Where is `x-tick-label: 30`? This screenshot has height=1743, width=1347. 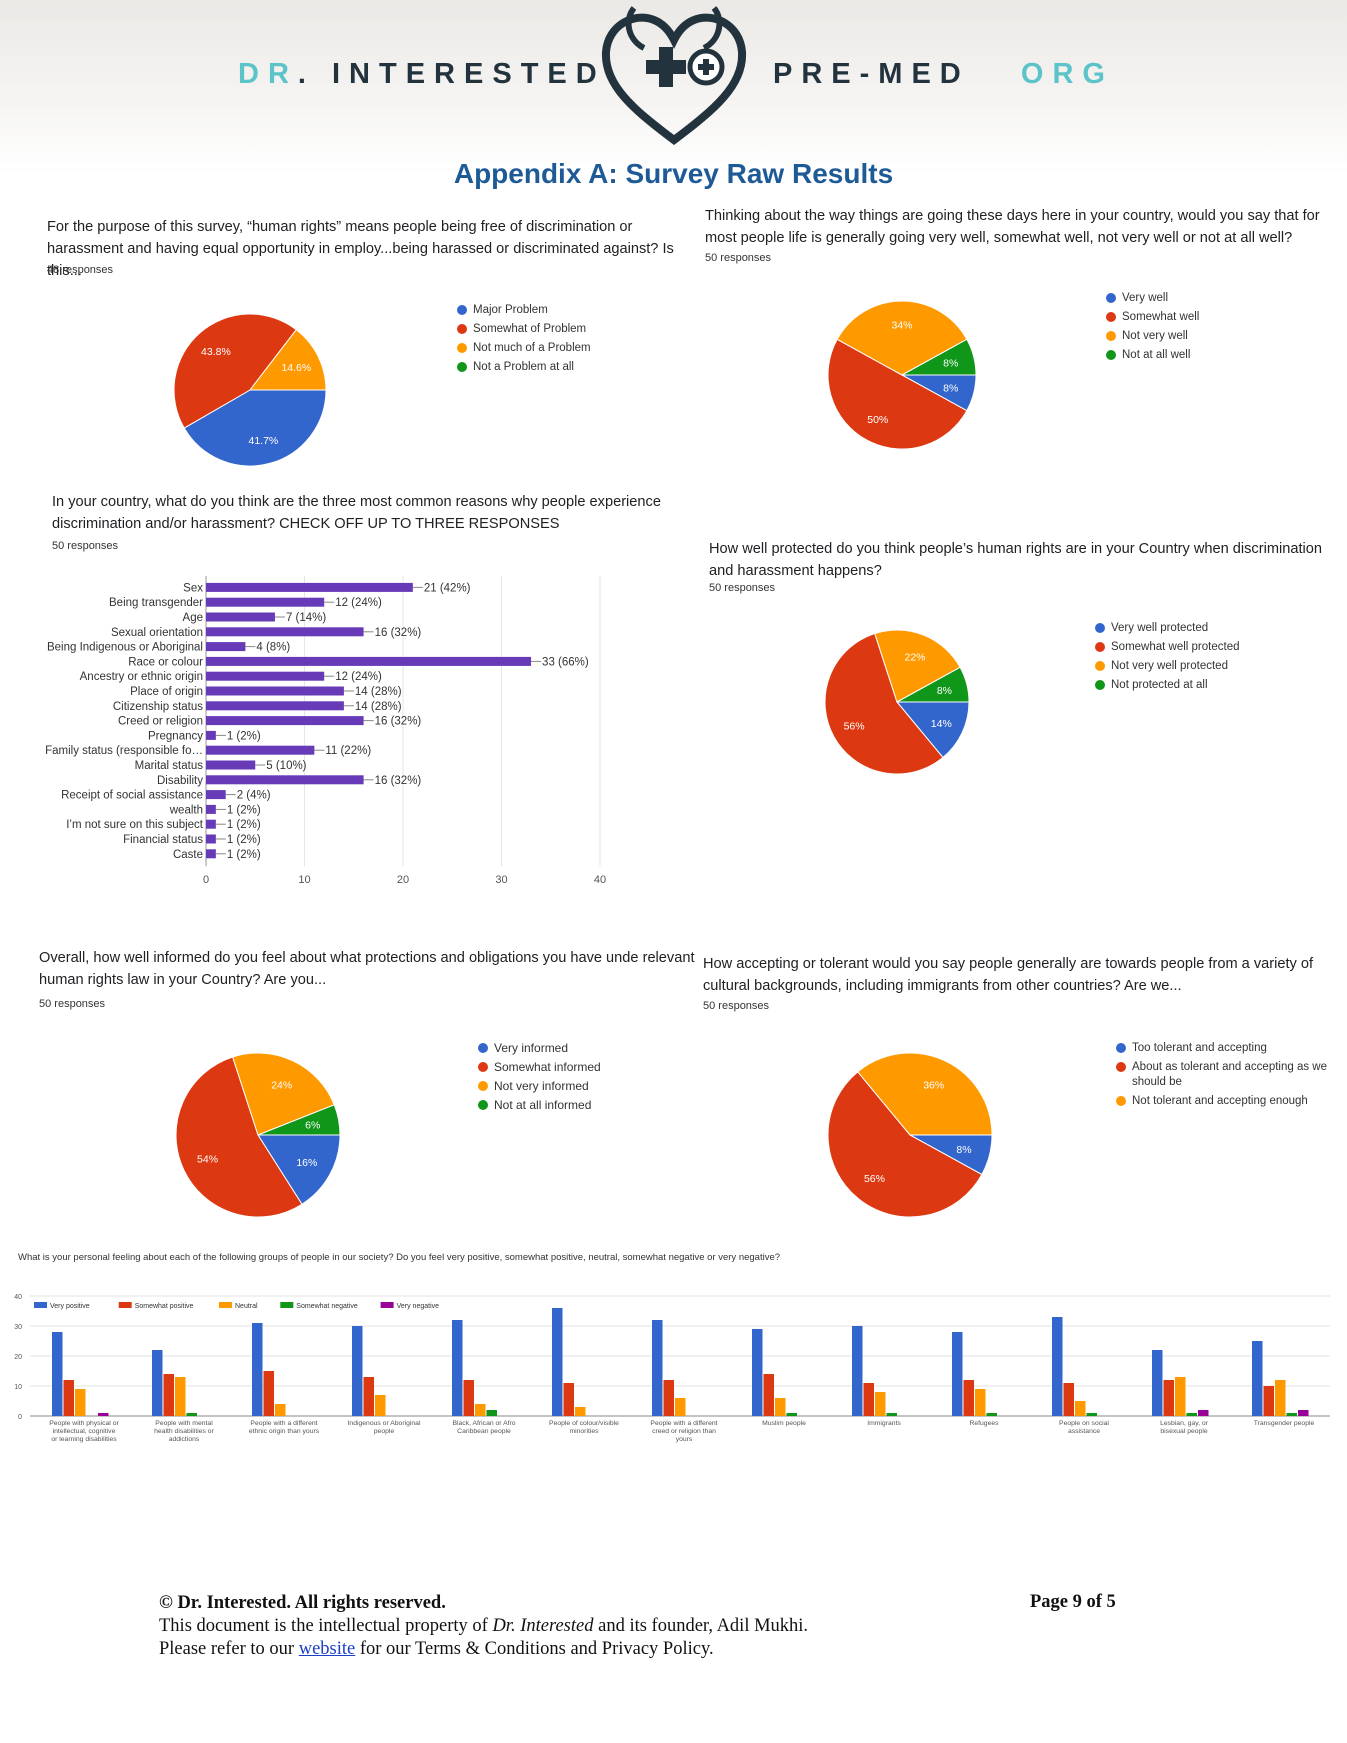 x-tick-label: 30 is located at coordinates (501, 880).